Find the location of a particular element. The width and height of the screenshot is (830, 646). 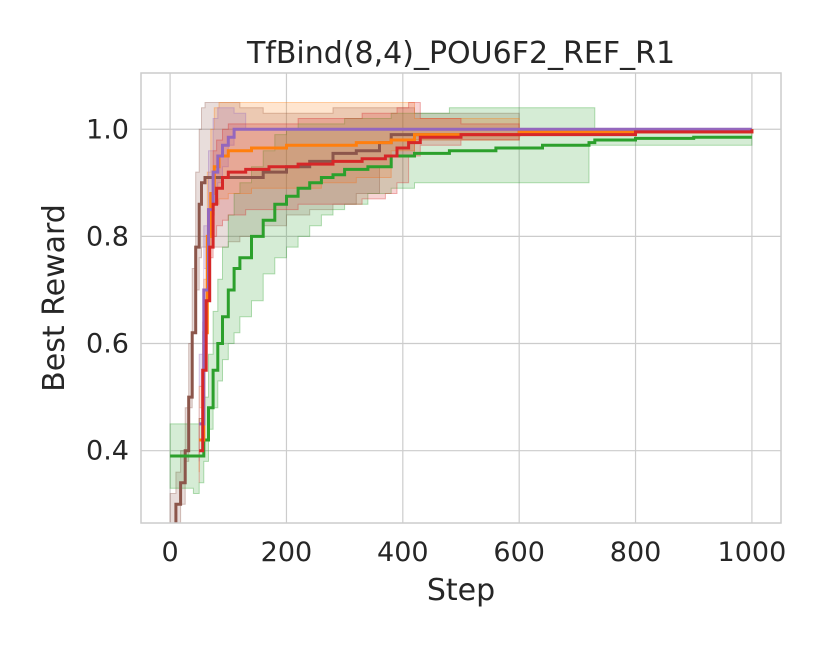

x-tick-label: 1000 is located at coordinates (752, 552).